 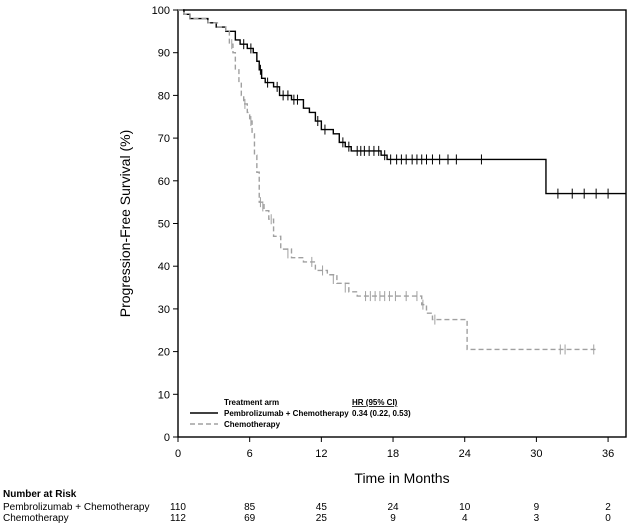 What do you see at coordinates (381, 413) in the screenshot?
I see `legend-hr-0: 0.34 (0.22, 0.53)` at bounding box center [381, 413].